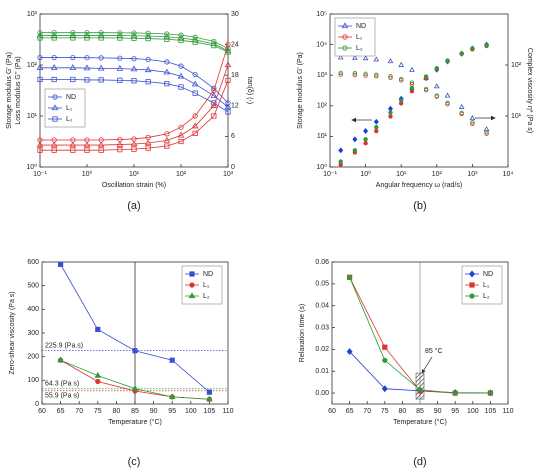  I want to click on x-tick-label: 110, so click(227, 411).